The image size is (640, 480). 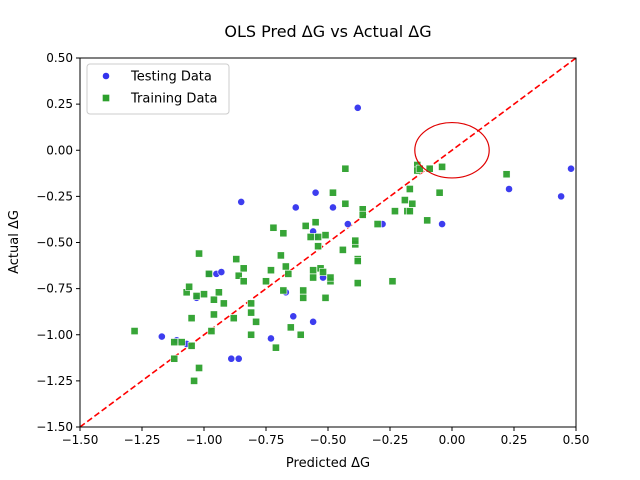 What do you see at coordinates (142, 440) in the screenshot?
I see `x-tick-label: −1.25` at bounding box center [142, 440].